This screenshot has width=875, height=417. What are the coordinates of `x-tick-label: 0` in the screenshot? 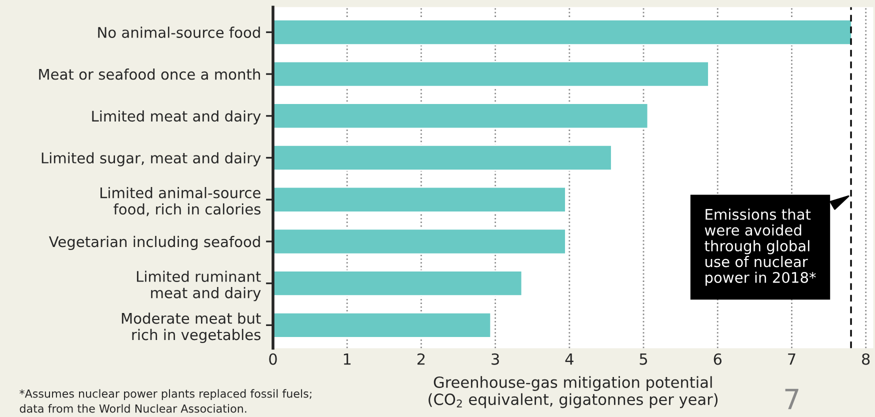 It's located at (273, 359).